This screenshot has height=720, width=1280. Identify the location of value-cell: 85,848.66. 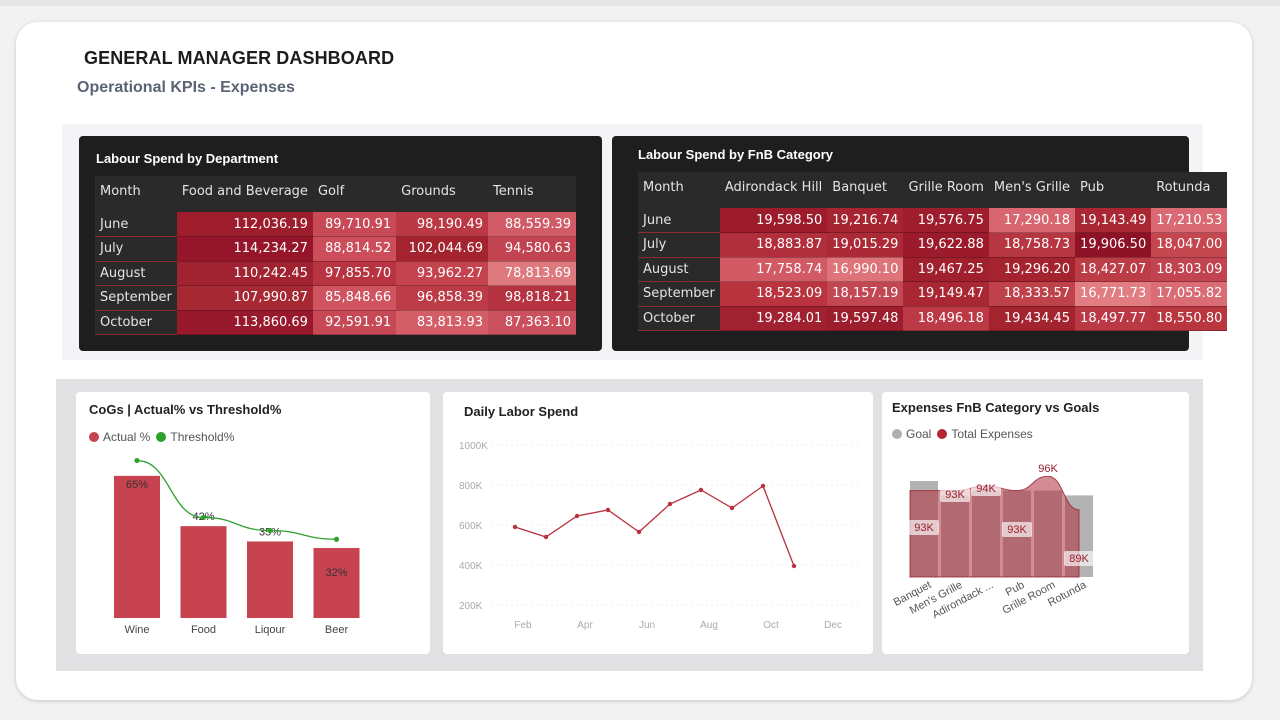
(354, 298).